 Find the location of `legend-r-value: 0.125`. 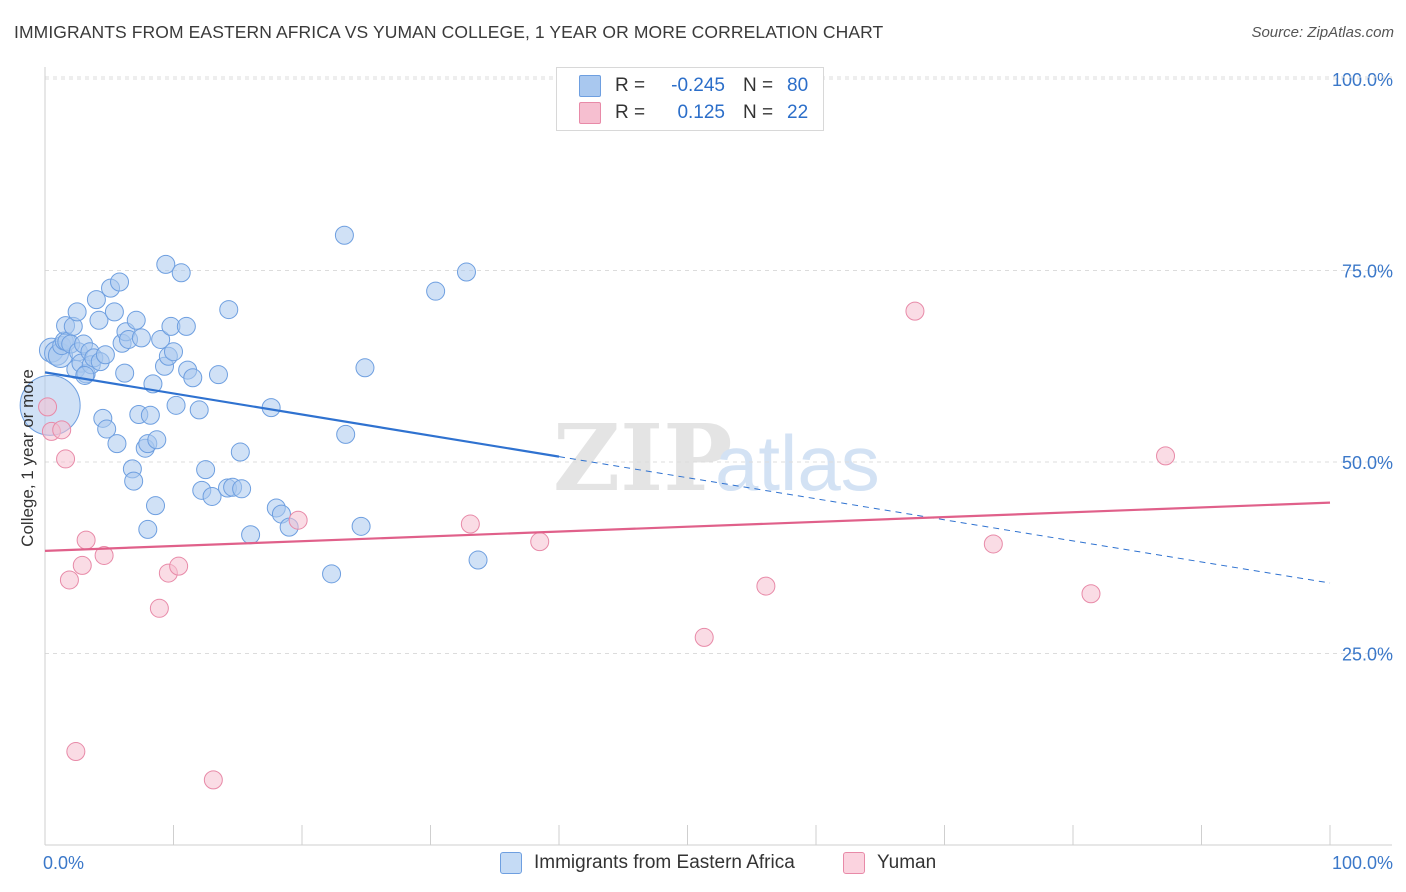

legend-r-value: 0.125 is located at coordinates (701, 112).